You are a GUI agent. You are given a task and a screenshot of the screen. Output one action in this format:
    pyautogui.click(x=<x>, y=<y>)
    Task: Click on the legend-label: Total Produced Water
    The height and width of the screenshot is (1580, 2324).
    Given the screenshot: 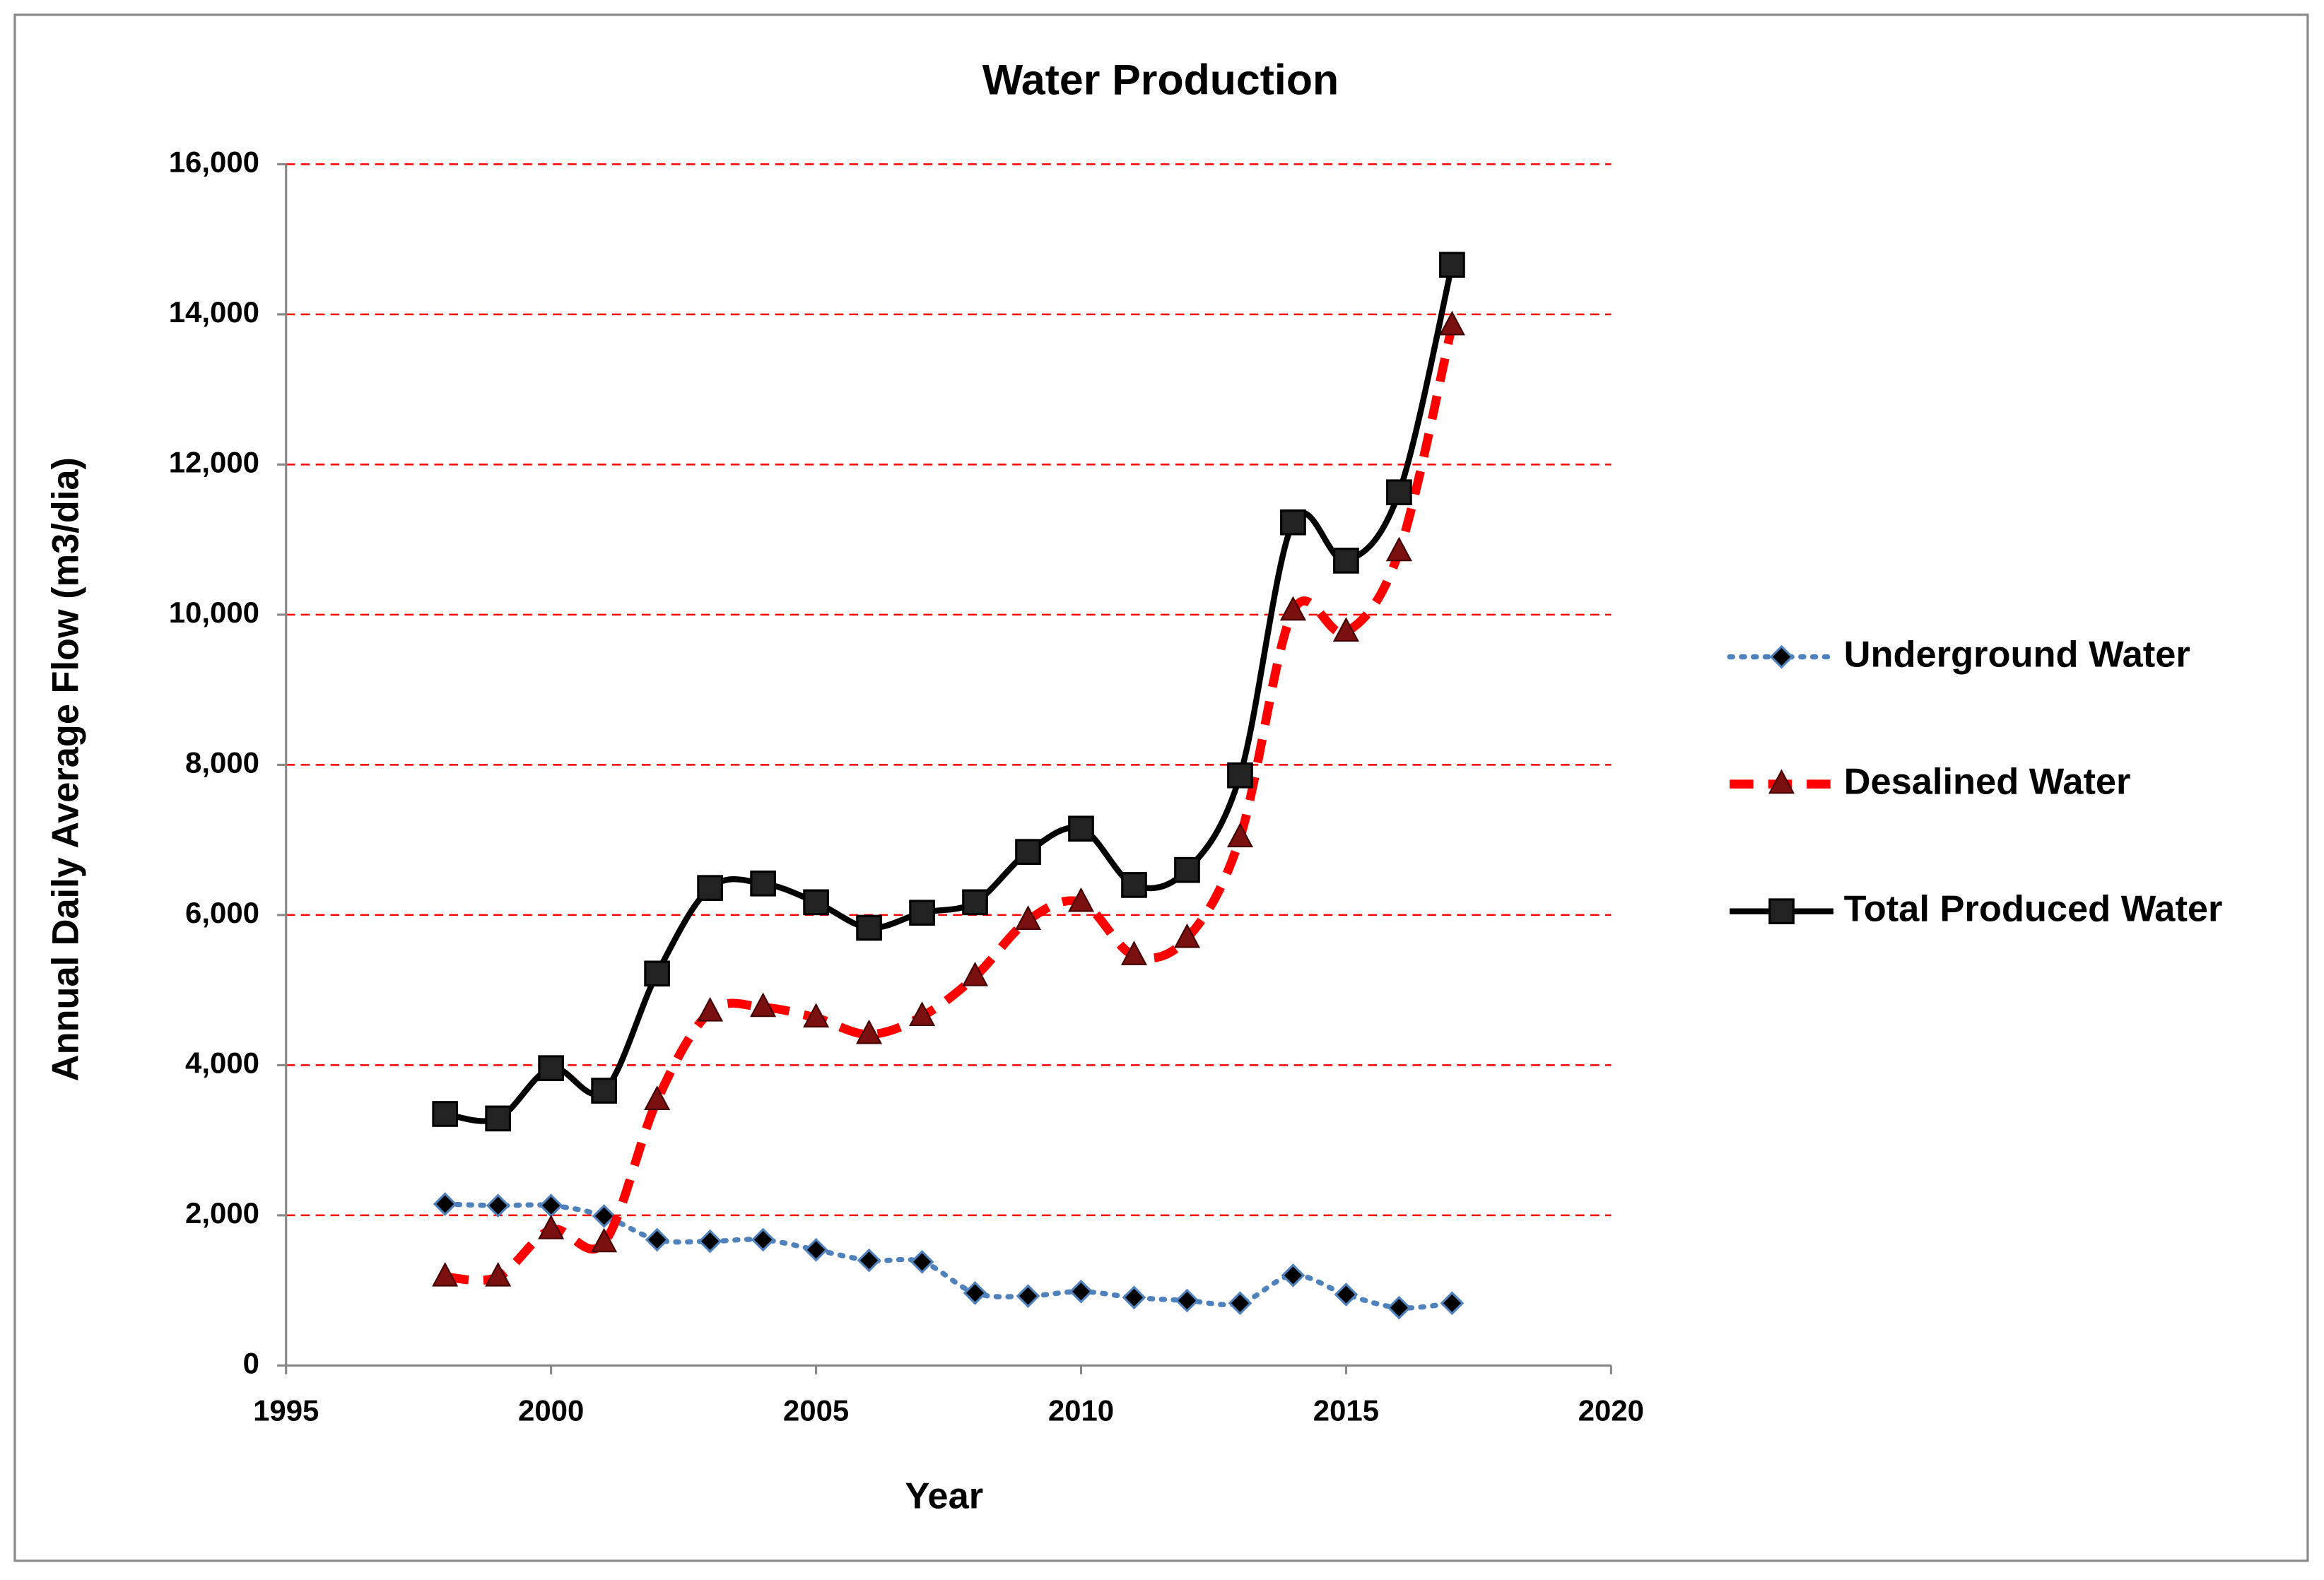 What is the action you would take?
    pyautogui.click(x=2033, y=909)
    